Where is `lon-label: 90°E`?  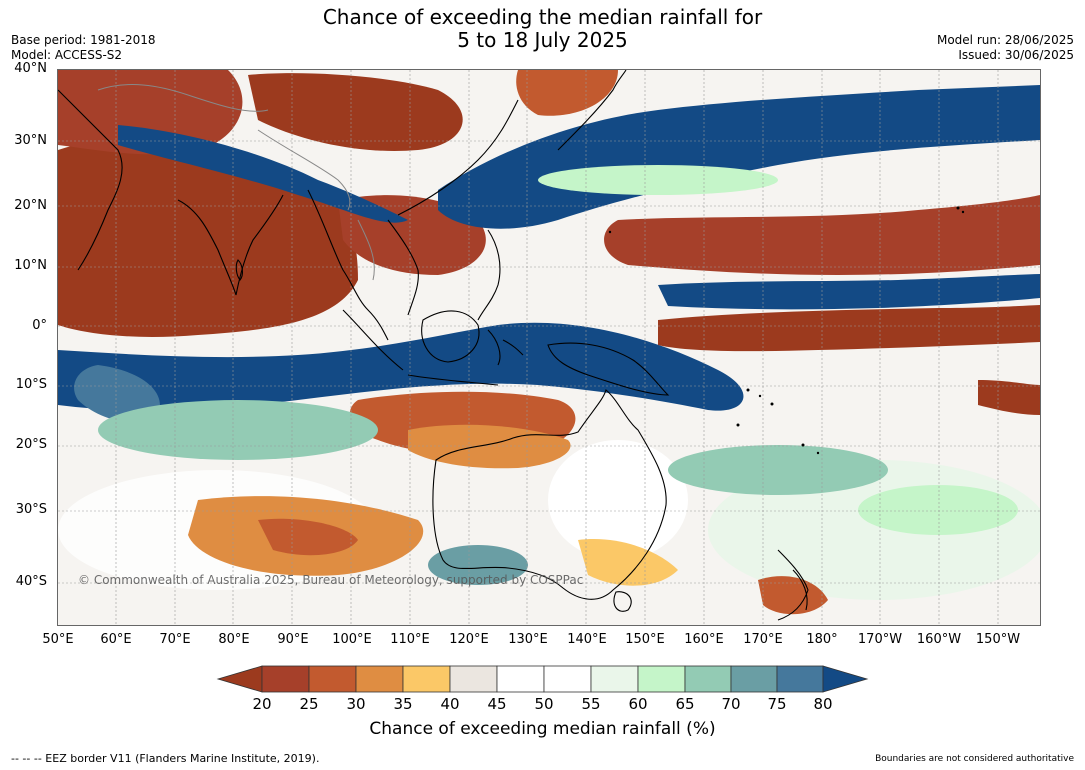 lon-label: 90°E is located at coordinates (293, 639).